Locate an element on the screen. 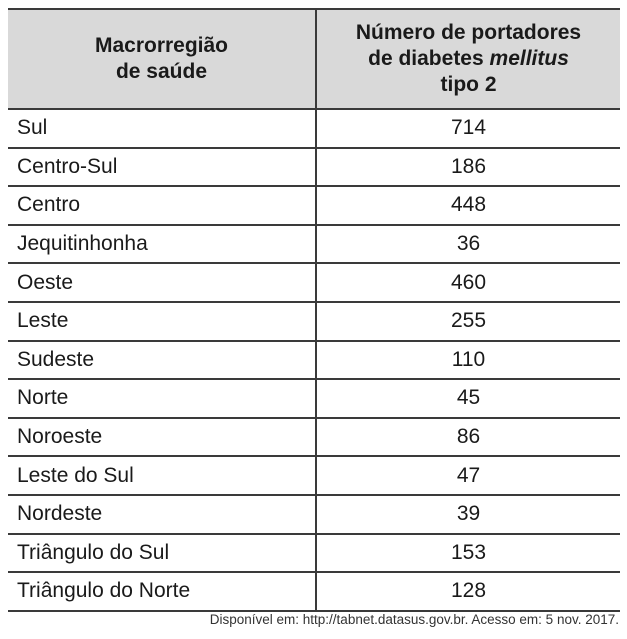  table-row: Sul 714 is located at coordinates (314, 129).